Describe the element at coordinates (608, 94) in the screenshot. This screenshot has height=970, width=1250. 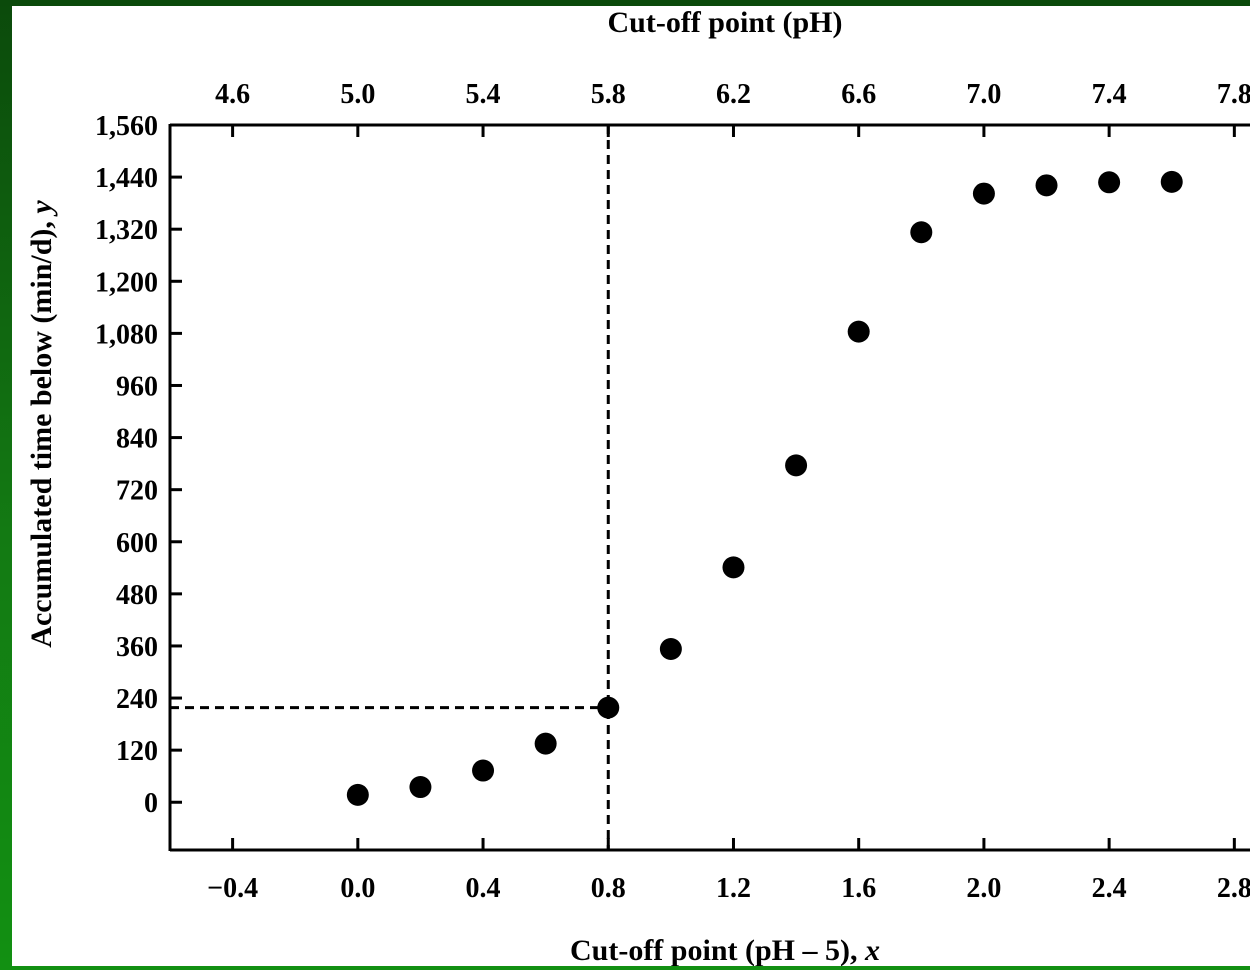
I see `top-tick-label: 5.8` at that location.